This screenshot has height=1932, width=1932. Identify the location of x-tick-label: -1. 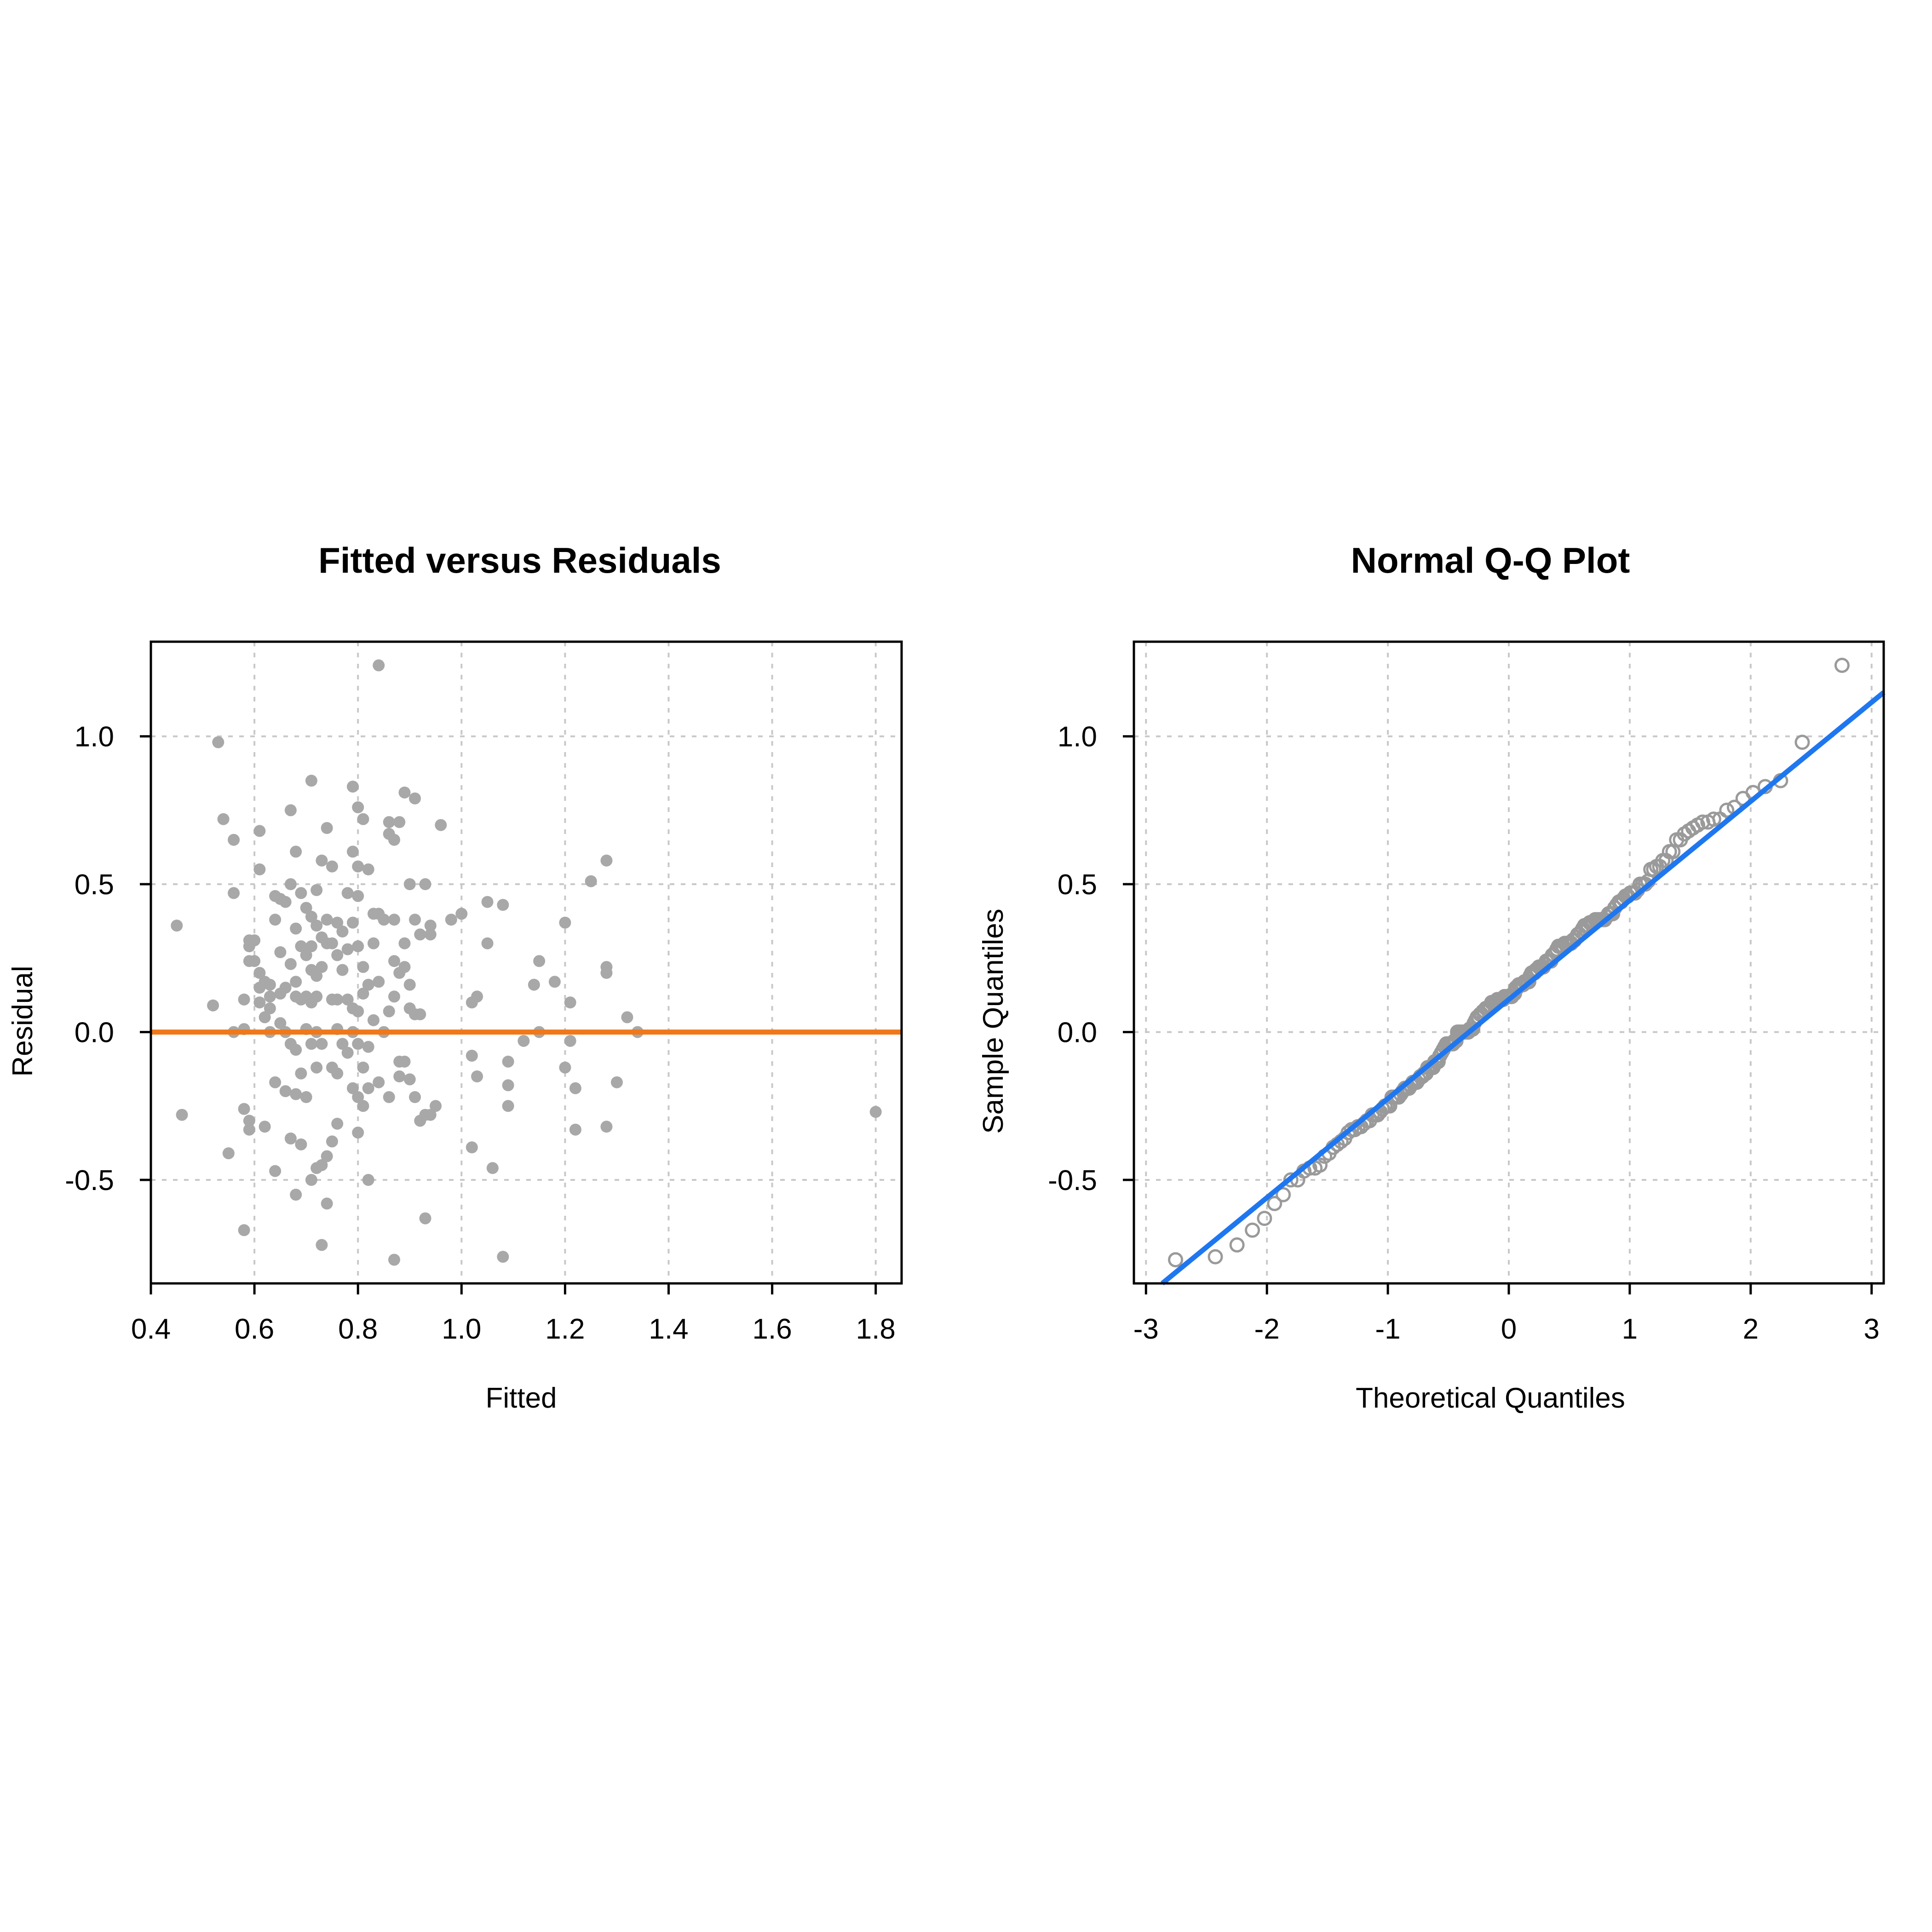
(1388, 1329).